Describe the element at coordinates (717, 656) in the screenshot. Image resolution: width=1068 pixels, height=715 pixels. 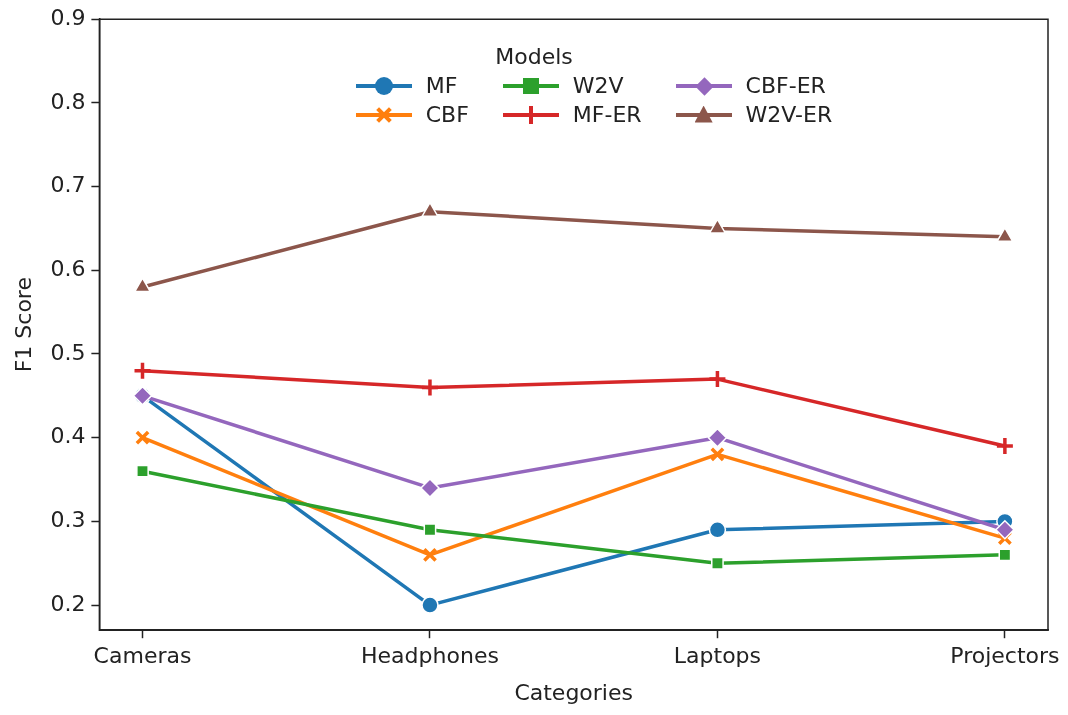
I see `x-tick-label: Laptops` at that location.